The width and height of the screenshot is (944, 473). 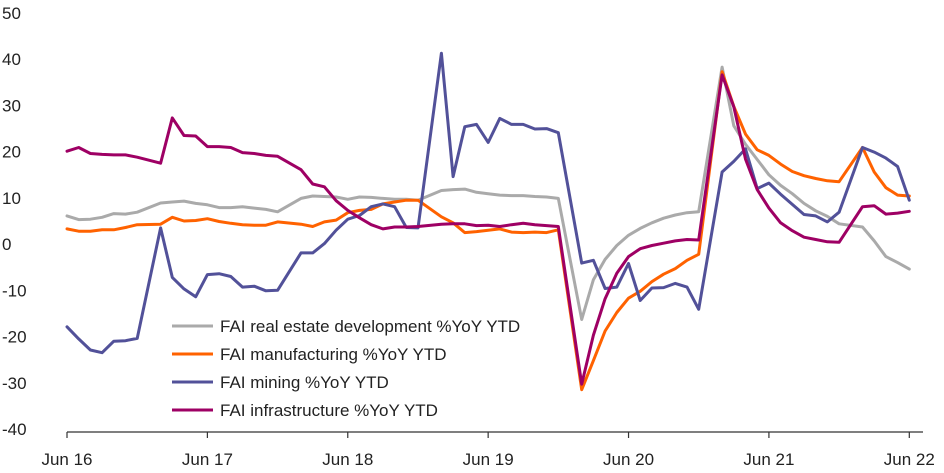 What do you see at coordinates (14, 429) in the screenshot?
I see `y-tick-label: -40` at bounding box center [14, 429].